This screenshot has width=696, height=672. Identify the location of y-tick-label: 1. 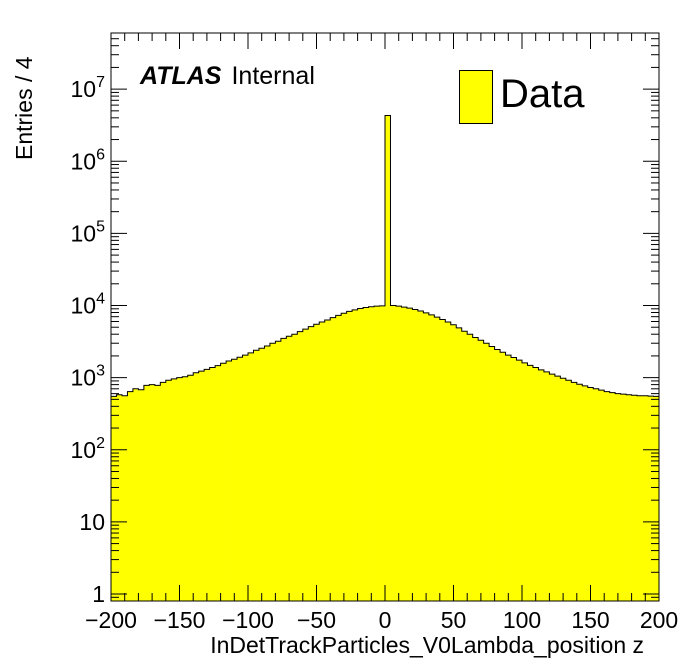
(98, 594).